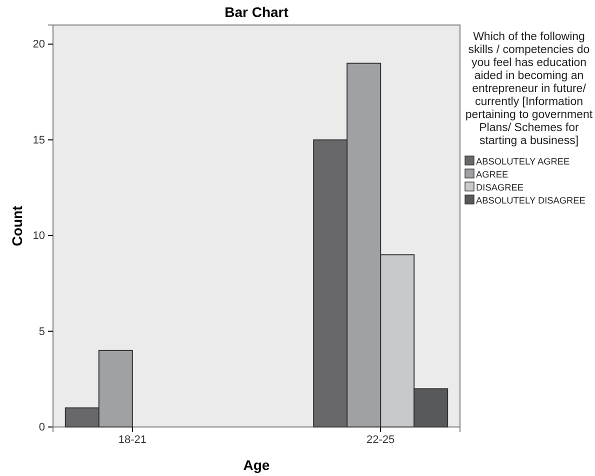 The image size is (595, 476). I want to click on legend-label: ABSOLUTELY DISAGREE, so click(531, 201).